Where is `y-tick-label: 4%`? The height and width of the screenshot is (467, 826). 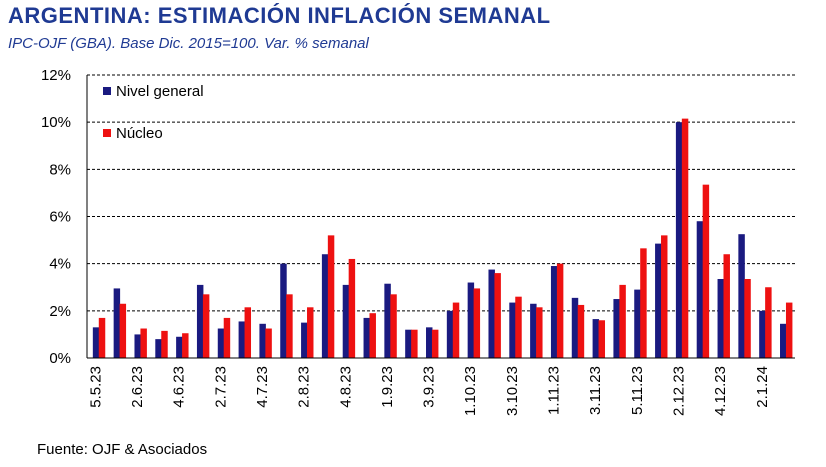 y-tick-label: 4% is located at coordinates (60, 264).